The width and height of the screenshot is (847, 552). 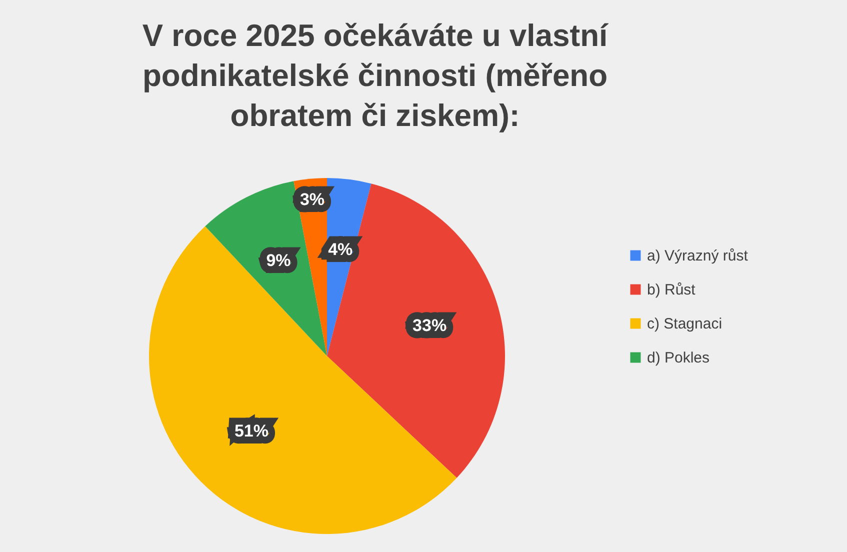 What do you see at coordinates (698, 256) in the screenshot?
I see `legend-label: a) Výrazný růst` at bounding box center [698, 256].